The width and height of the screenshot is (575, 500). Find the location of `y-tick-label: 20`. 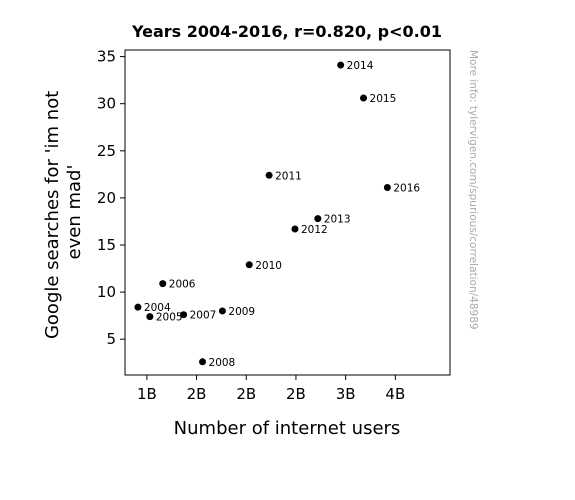

y-tick-label: 20 is located at coordinates (106, 198).